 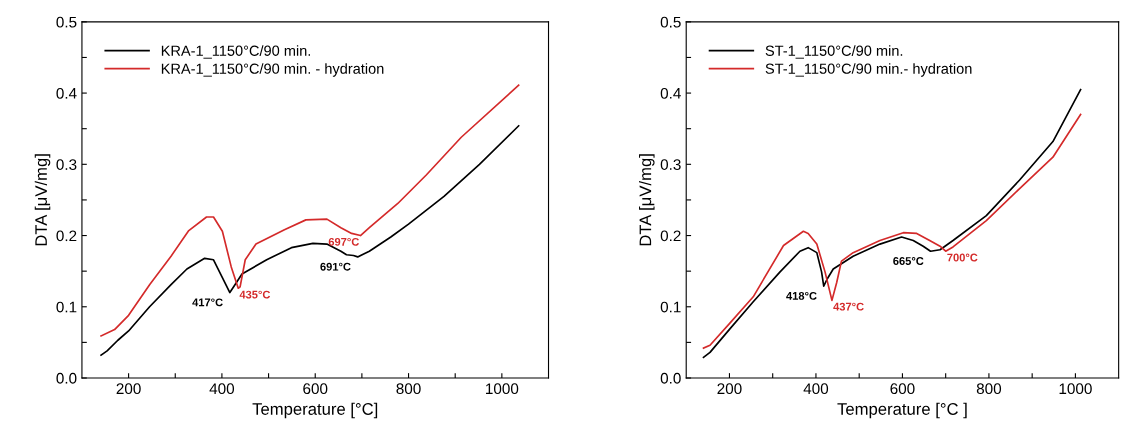 What do you see at coordinates (902, 410) in the screenshot?
I see `x-axis-title: Temperature [°C ]` at bounding box center [902, 410].